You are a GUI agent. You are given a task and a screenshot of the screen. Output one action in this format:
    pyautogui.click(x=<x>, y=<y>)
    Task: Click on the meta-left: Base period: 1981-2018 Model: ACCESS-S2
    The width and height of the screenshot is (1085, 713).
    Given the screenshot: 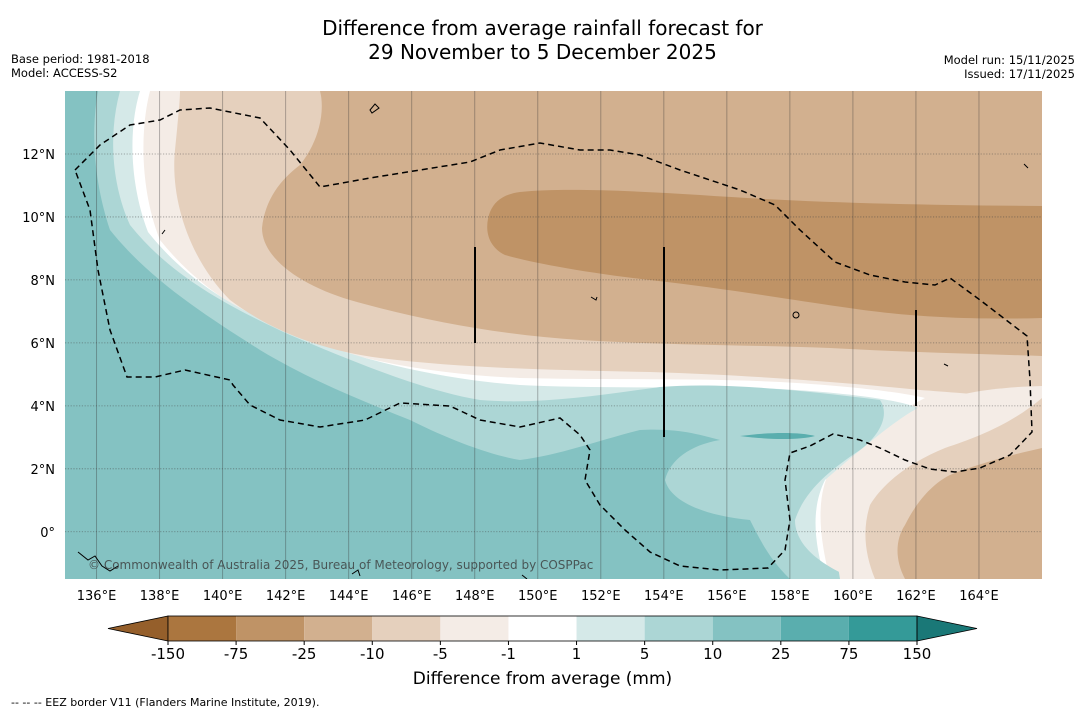 What is the action you would take?
    pyautogui.click(x=80, y=66)
    